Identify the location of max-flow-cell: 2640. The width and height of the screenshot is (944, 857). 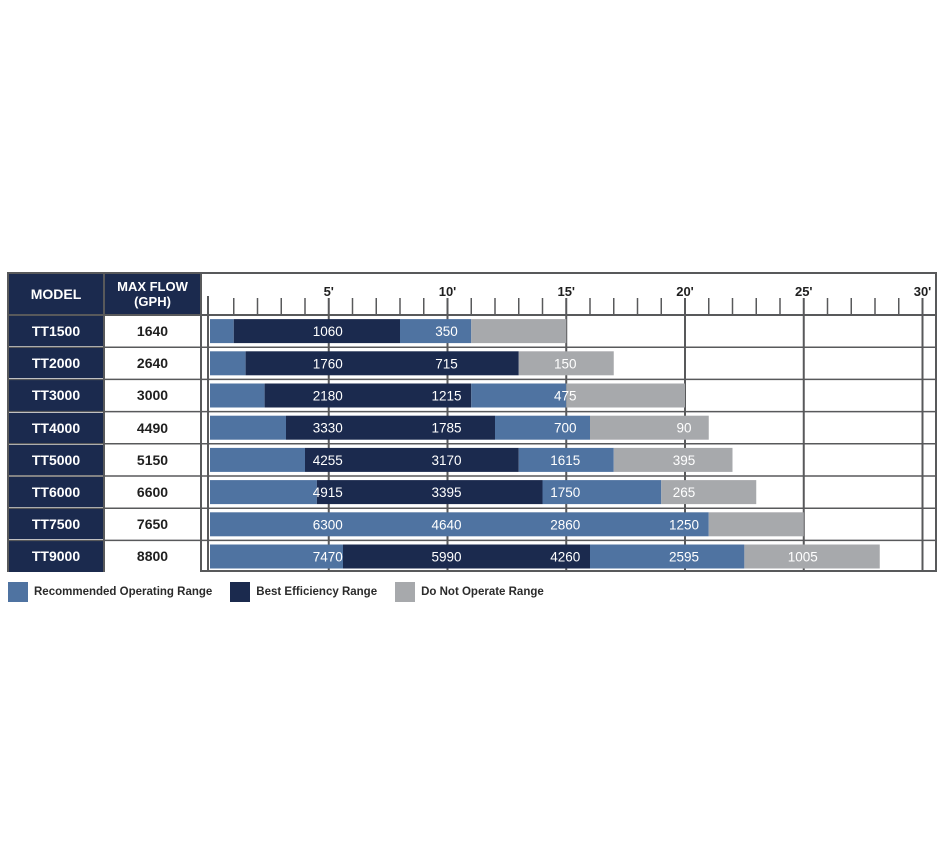
(152, 363).